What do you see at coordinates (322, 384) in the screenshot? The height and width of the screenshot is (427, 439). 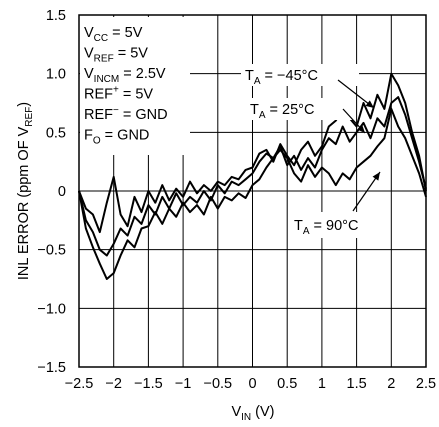 I see `x-tick-label: 1` at bounding box center [322, 384].